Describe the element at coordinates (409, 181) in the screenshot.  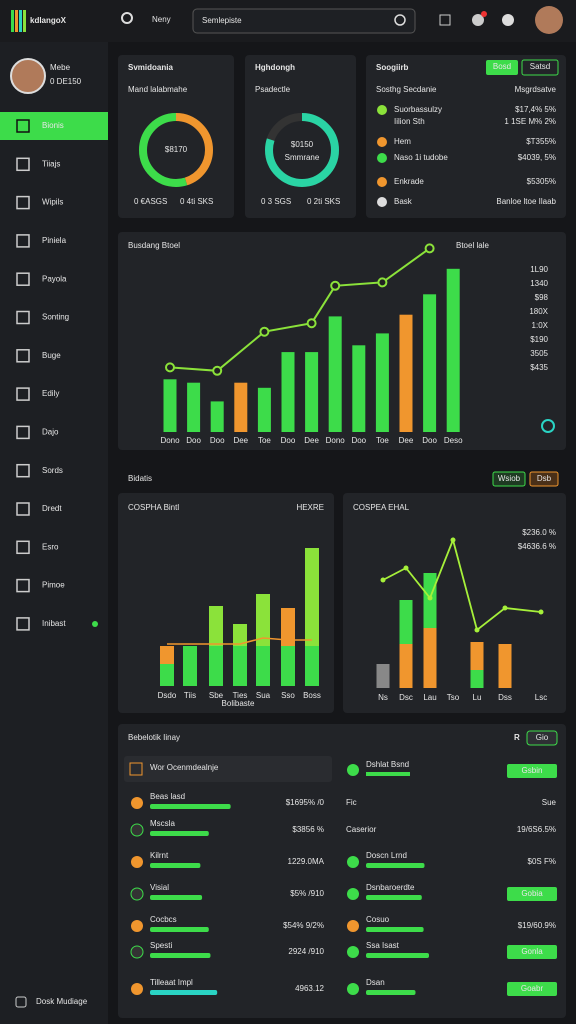
I see `row-label: Enkrade` at that location.